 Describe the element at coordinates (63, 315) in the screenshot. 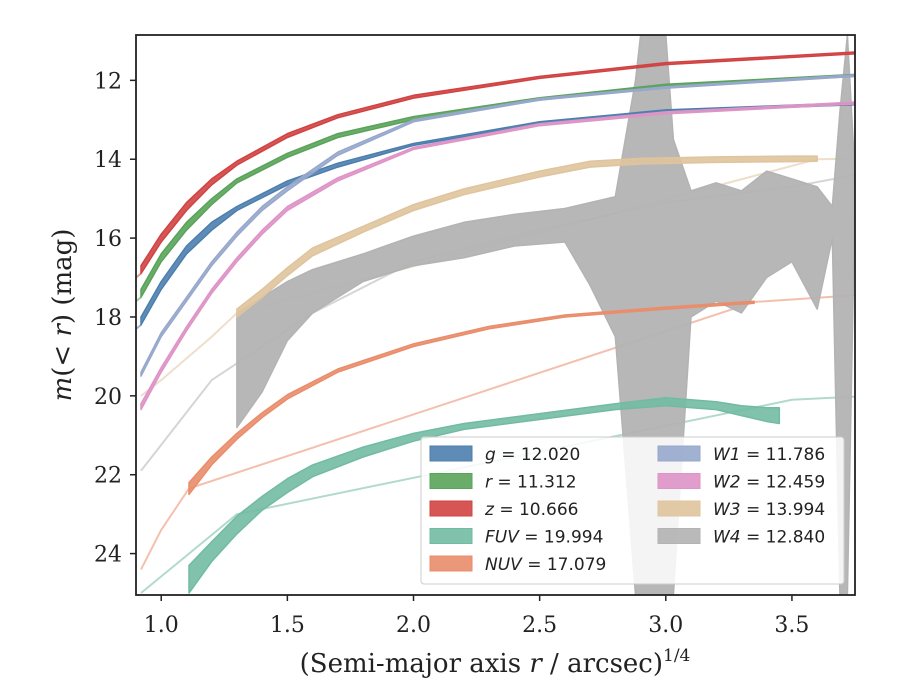

I see `y-axis-label: m(< r) (mag)` at that location.